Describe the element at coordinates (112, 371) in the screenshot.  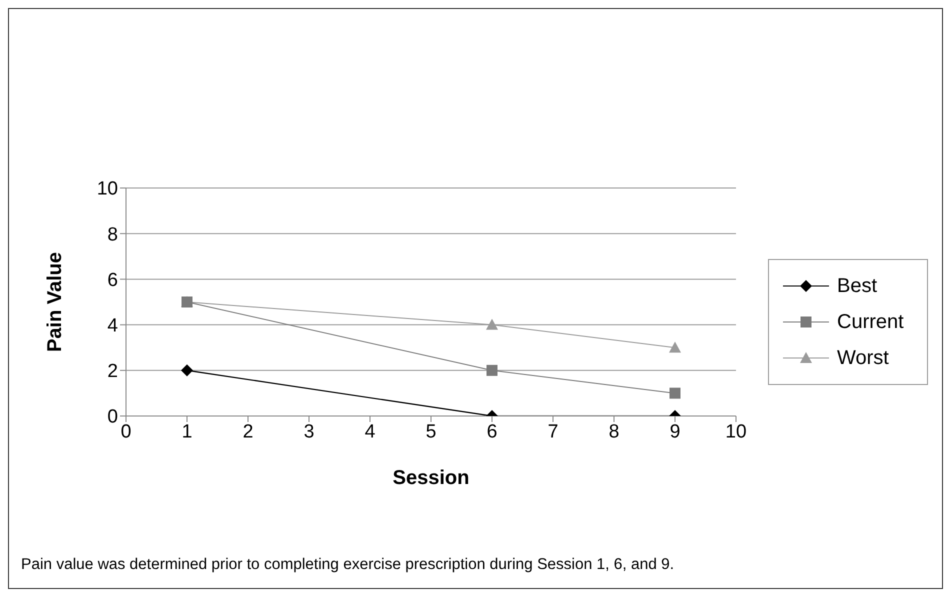
I see `y-tick-label: 2` at that location.